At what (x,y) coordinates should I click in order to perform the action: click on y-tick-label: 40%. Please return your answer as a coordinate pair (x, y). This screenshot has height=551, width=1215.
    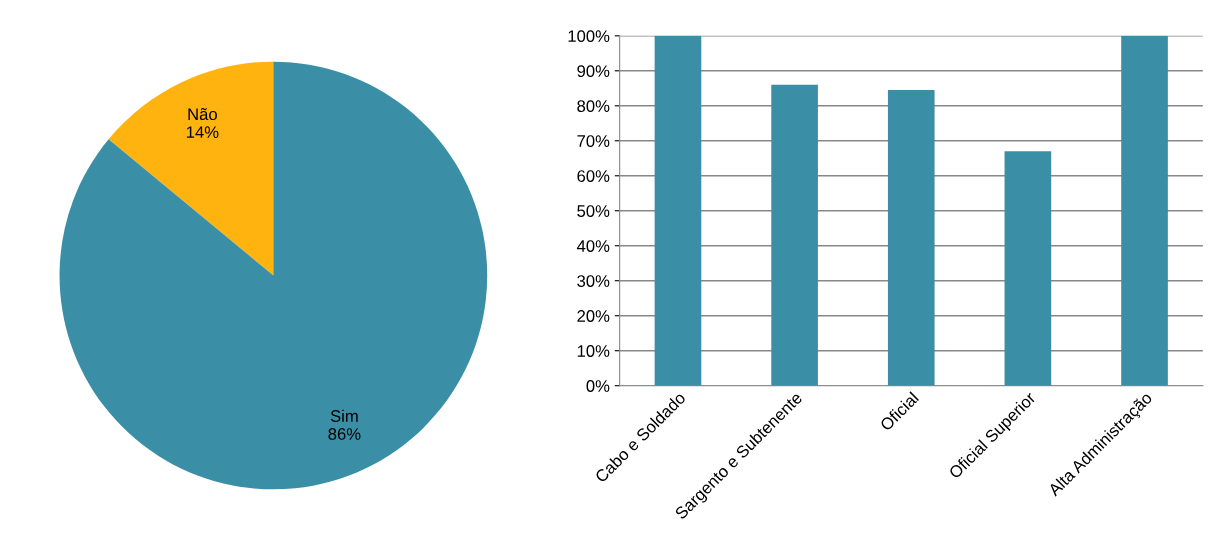
    Looking at the image, I should click on (593, 246).